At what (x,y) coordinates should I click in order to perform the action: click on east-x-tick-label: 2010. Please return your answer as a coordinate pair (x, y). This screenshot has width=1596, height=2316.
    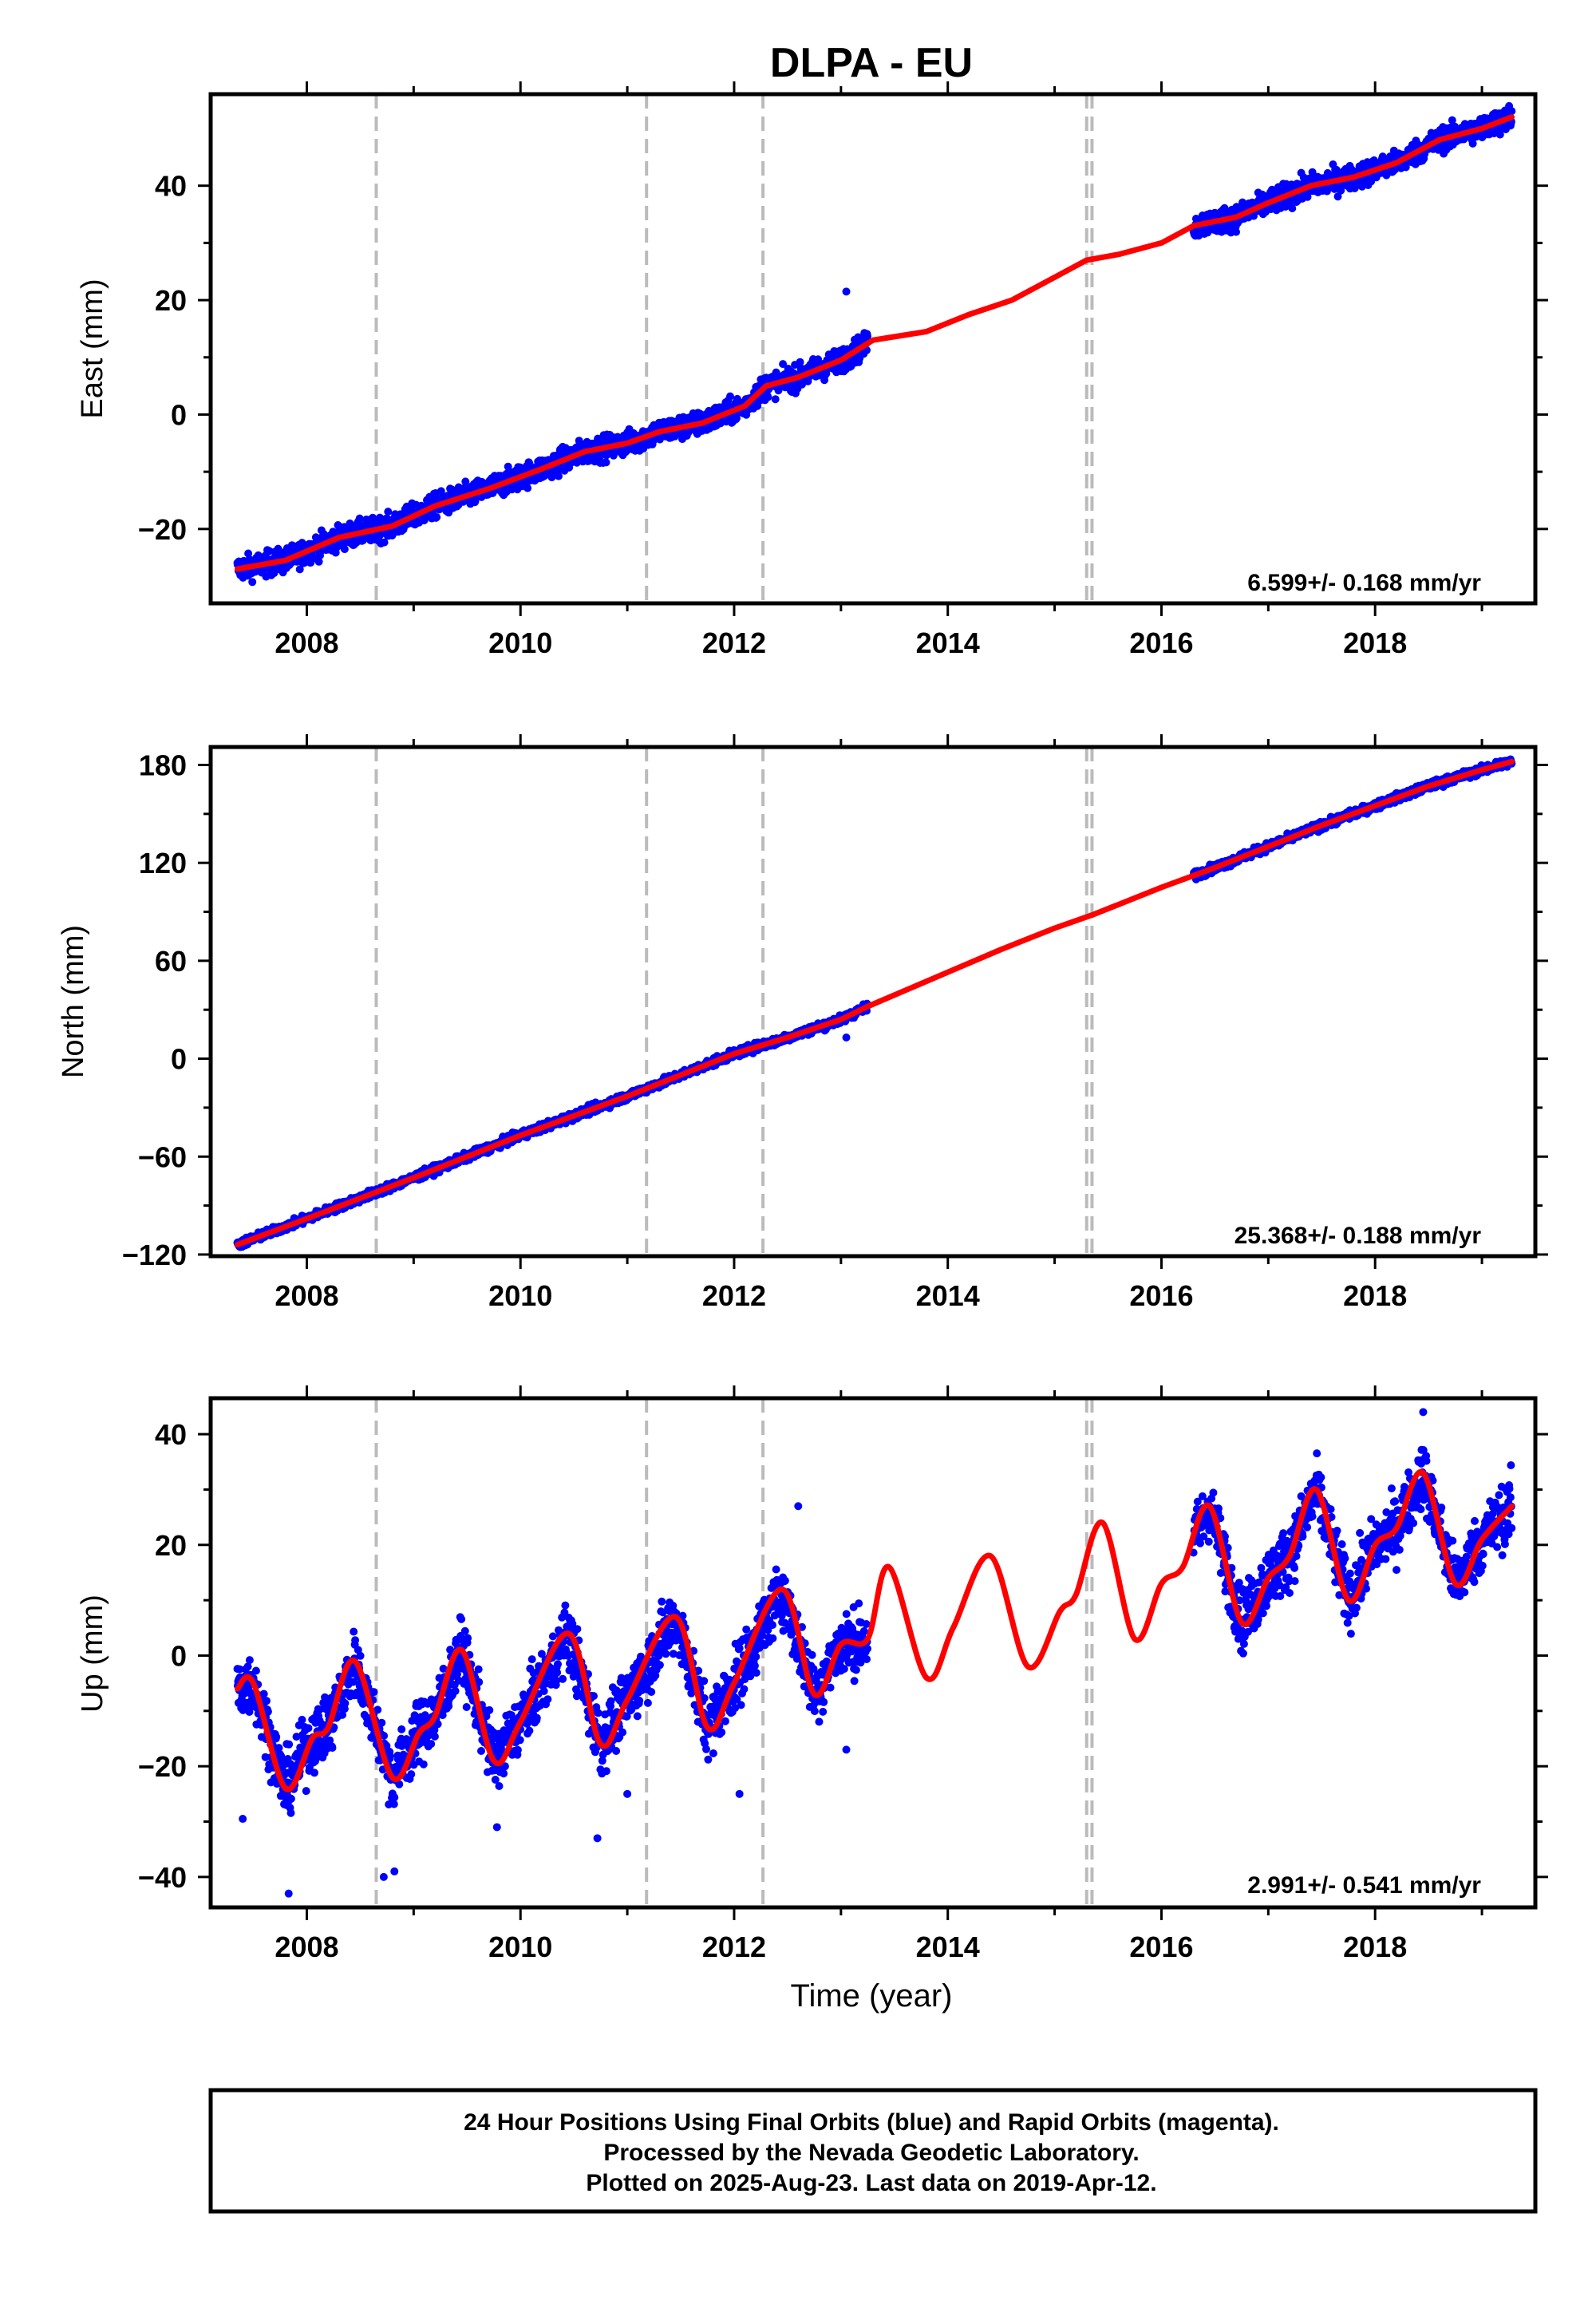
    Looking at the image, I should click on (520, 642).